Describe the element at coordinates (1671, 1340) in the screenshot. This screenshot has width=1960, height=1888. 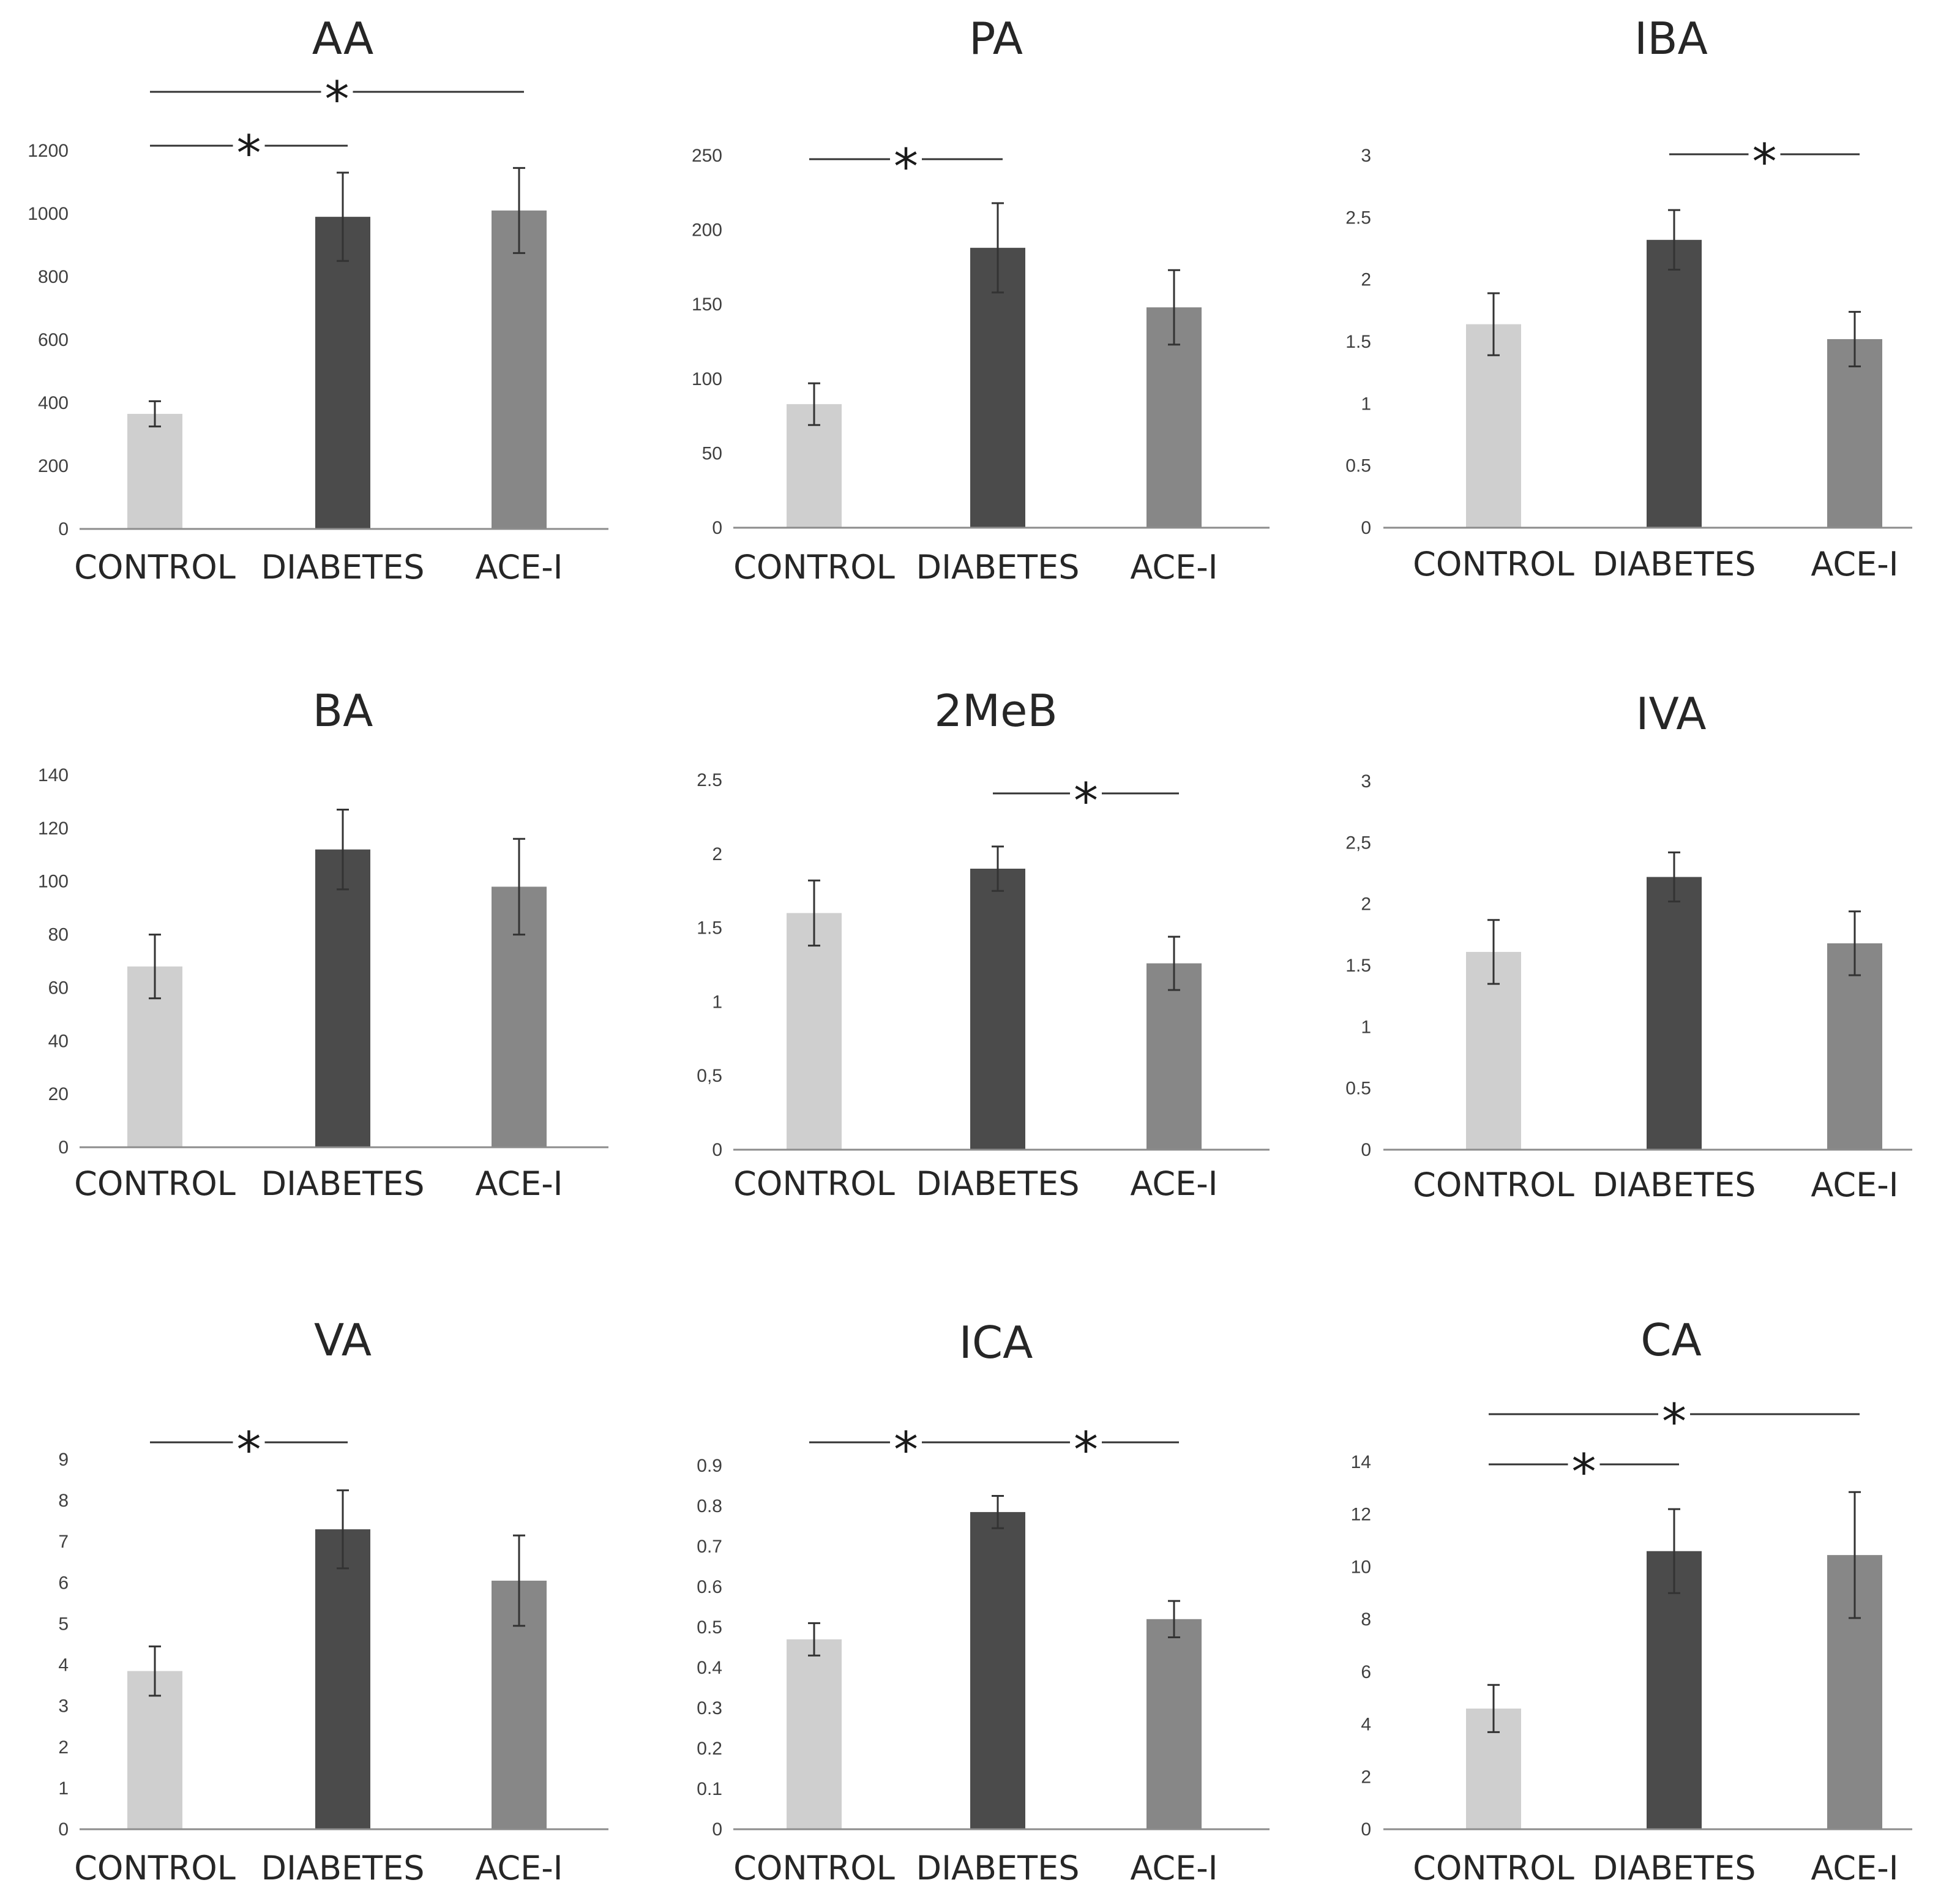
I see `chart-title: CA` at that location.